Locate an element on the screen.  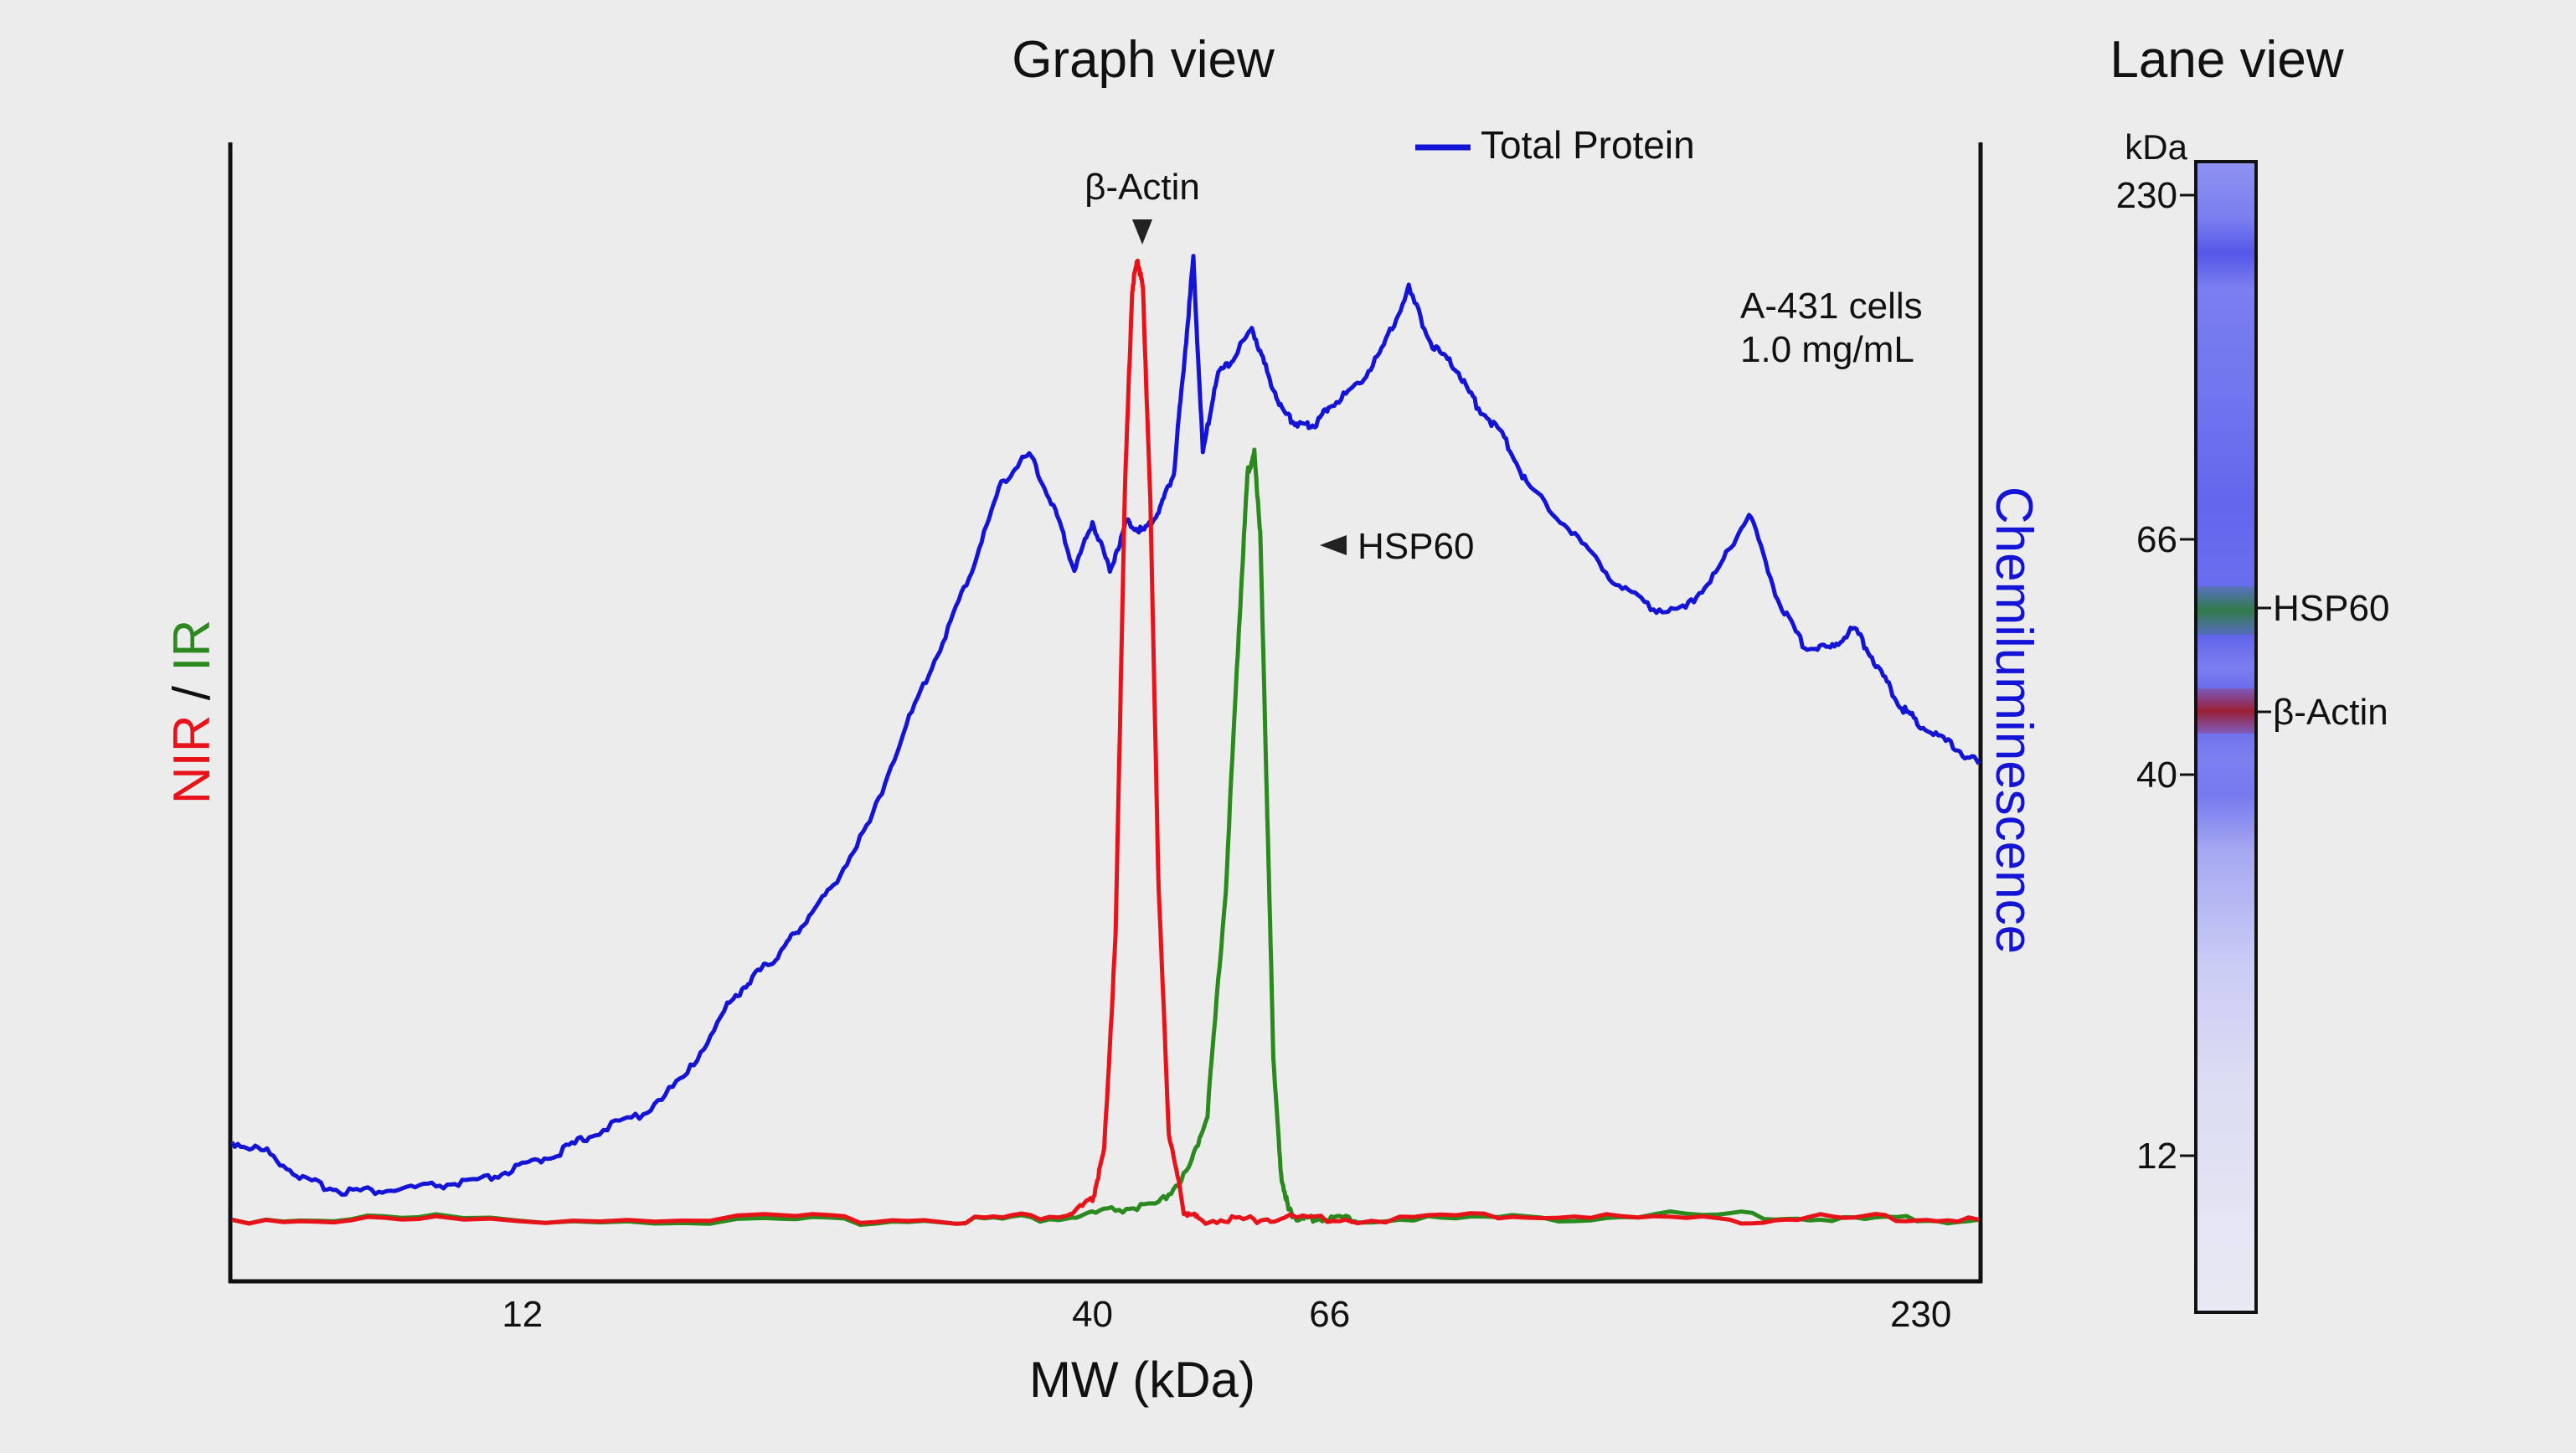
lane-band-label-beta-actin: β-Actin is located at coordinates (2330, 713).